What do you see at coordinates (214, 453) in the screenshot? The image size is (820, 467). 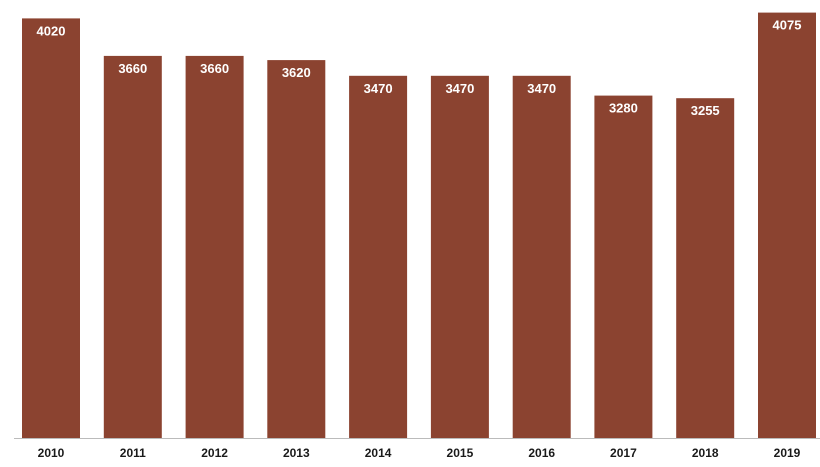 I see `x-tick-2012: 2012` at bounding box center [214, 453].